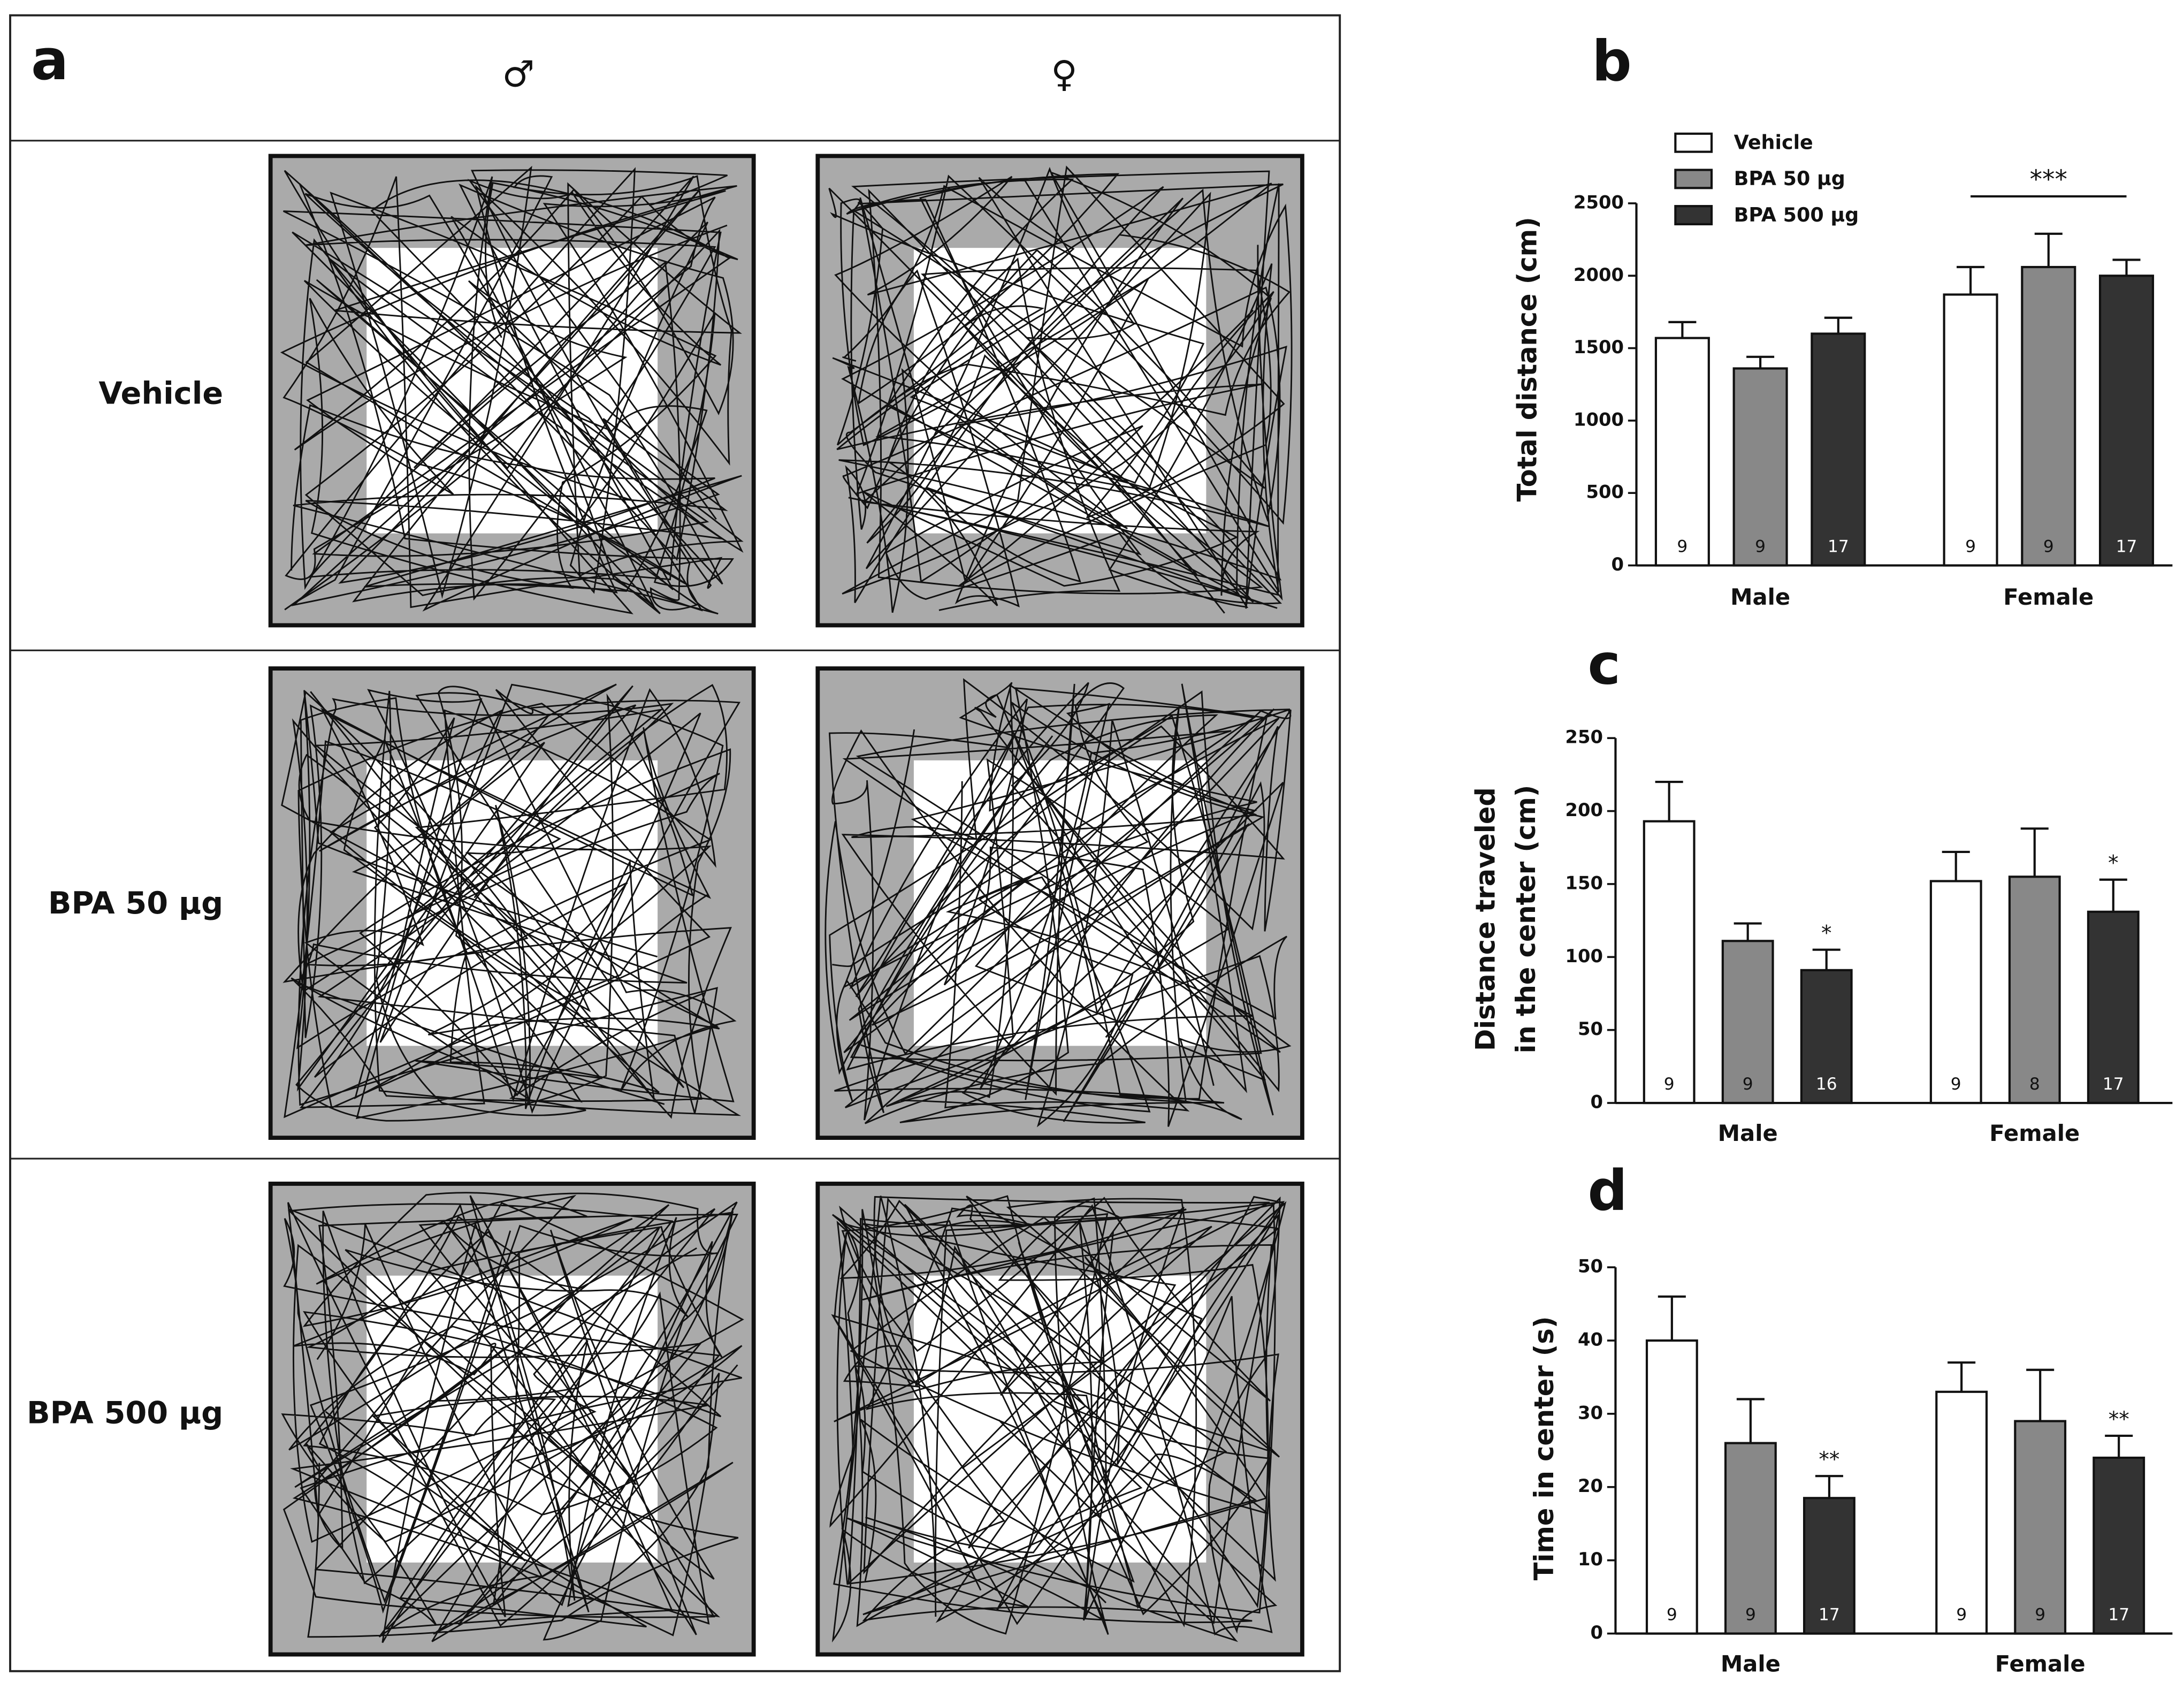  What do you see at coordinates (1826, 1085) in the screenshot?
I see `n-label: 16` at bounding box center [1826, 1085].